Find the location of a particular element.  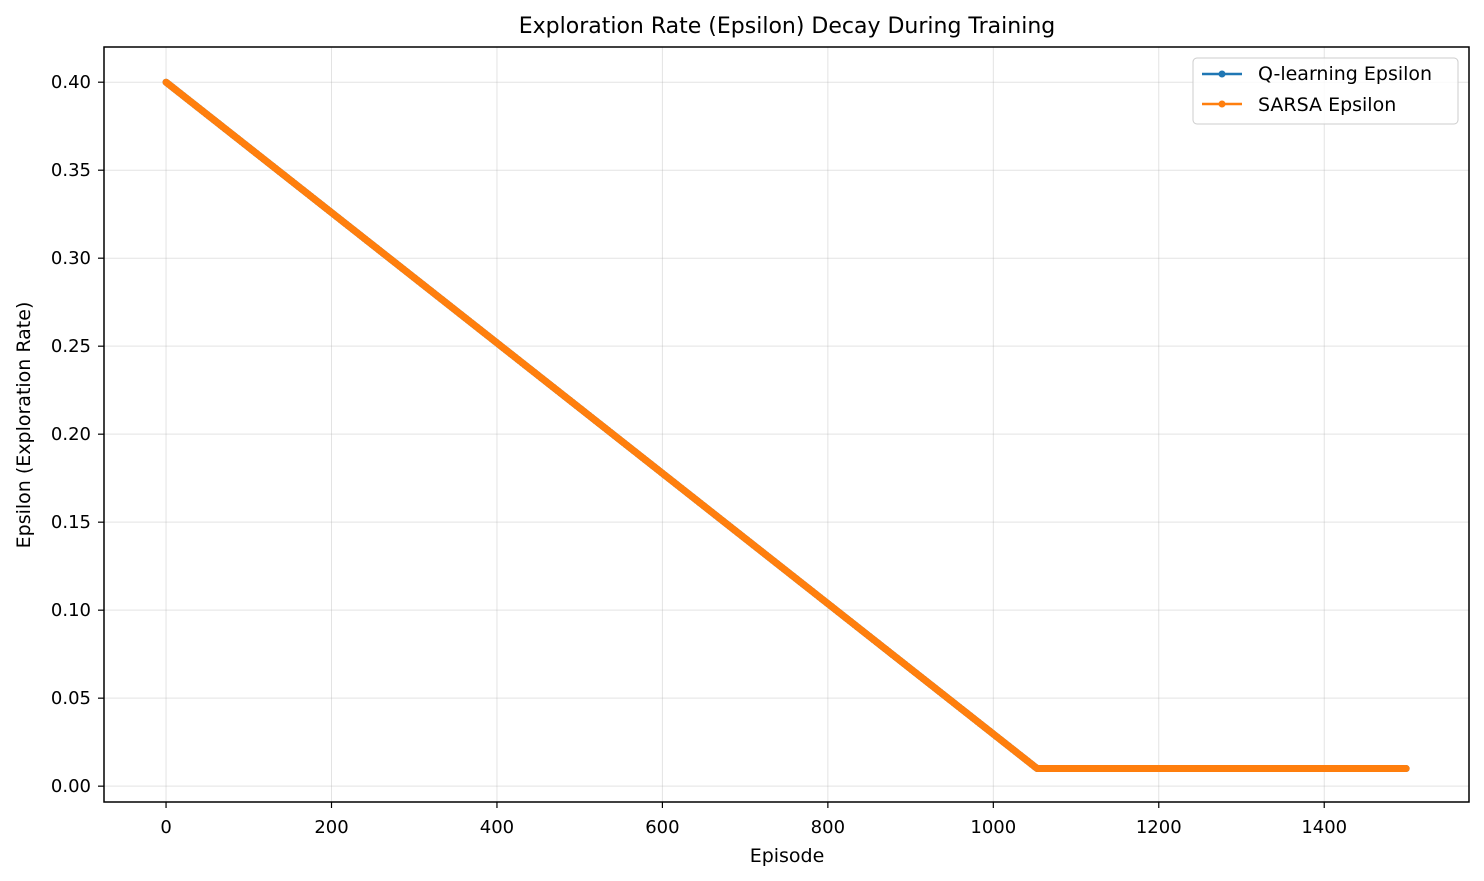

x-tick-label: 0 is located at coordinates (165, 827).